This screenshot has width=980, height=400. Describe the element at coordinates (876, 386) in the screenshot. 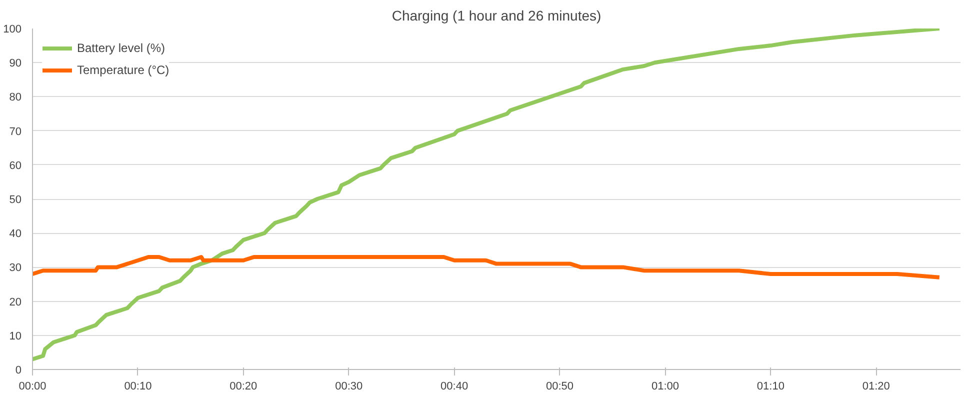

I see `x-tick-label: 01:20` at that location.